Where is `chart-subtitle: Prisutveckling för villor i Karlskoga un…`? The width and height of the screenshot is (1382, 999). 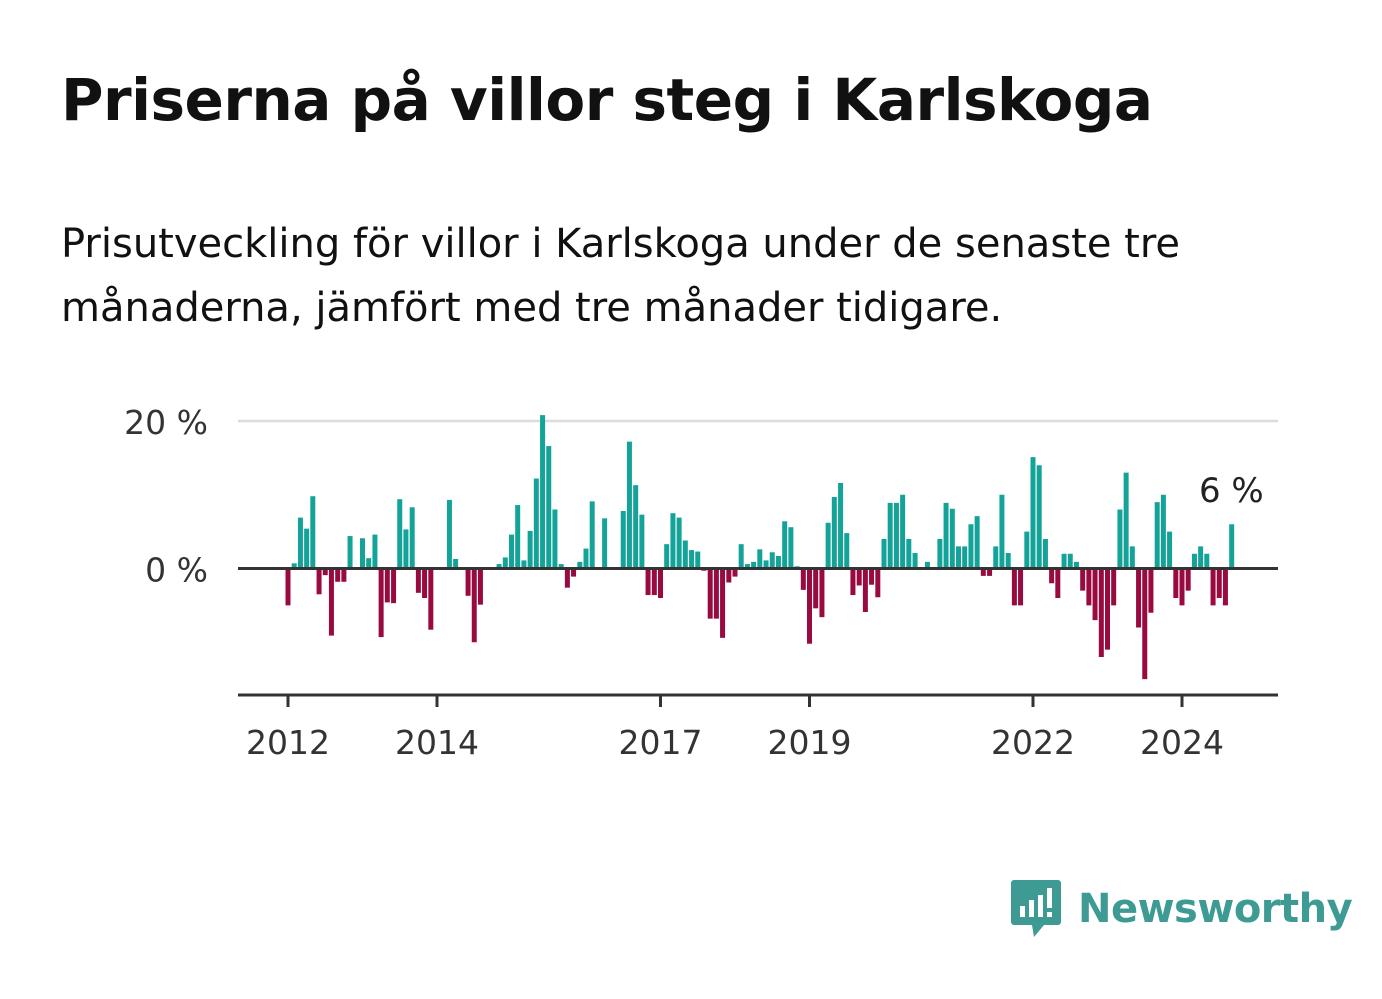
chart-subtitle: Prisutveckling för villor i Karlskoga un… is located at coordinates (621, 276).